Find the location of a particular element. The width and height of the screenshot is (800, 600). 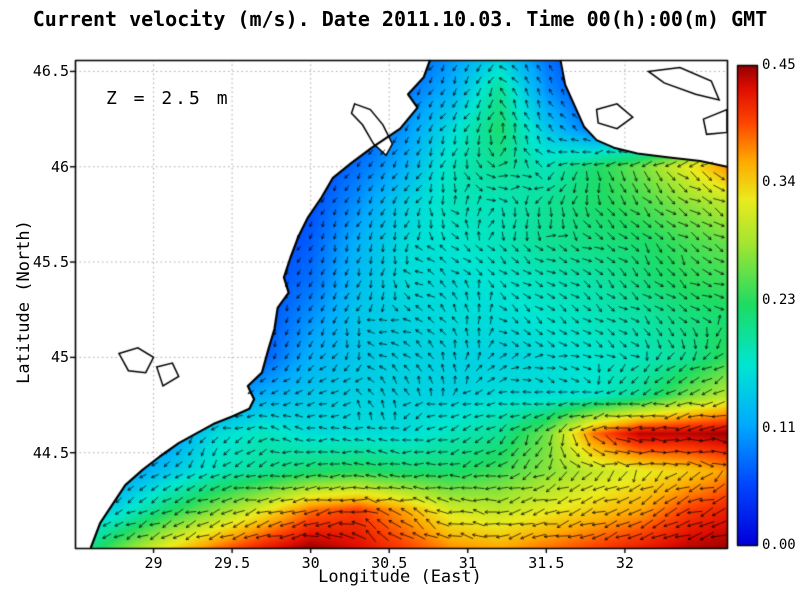

colorbar-tick-label: 0.23 is located at coordinates (779, 299).